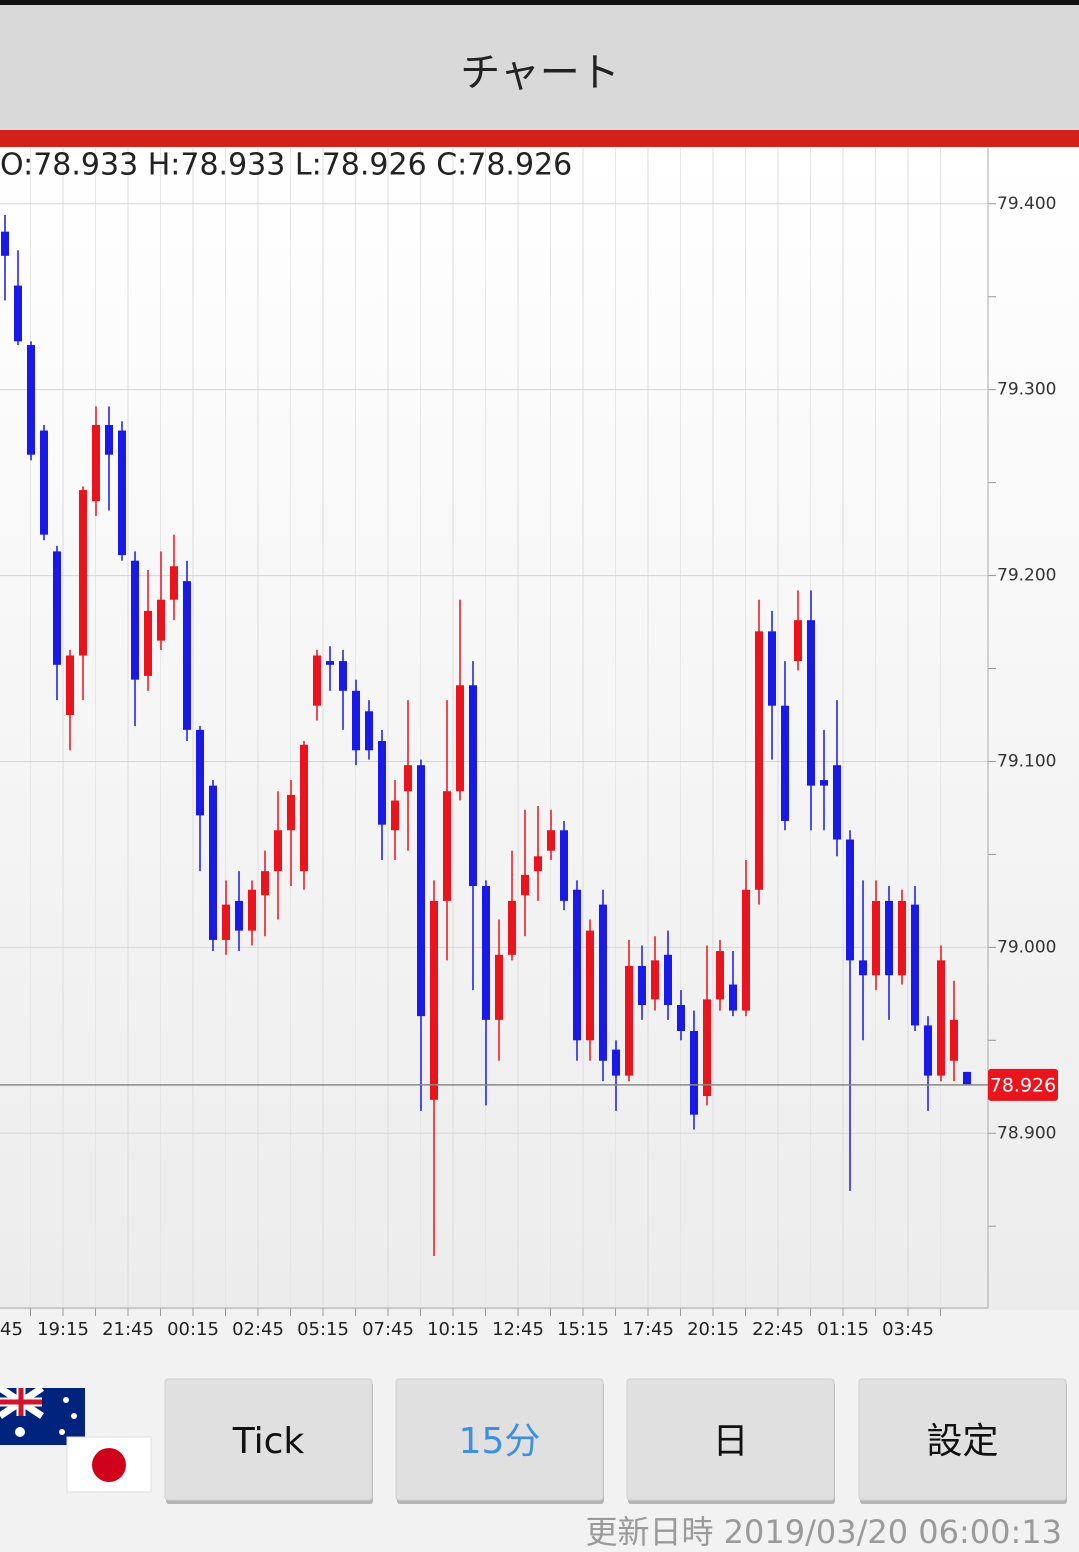  What do you see at coordinates (258, 1329) in the screenshot?
I see `x-tick-label: 02:45` at bounding box center [258, 1329].